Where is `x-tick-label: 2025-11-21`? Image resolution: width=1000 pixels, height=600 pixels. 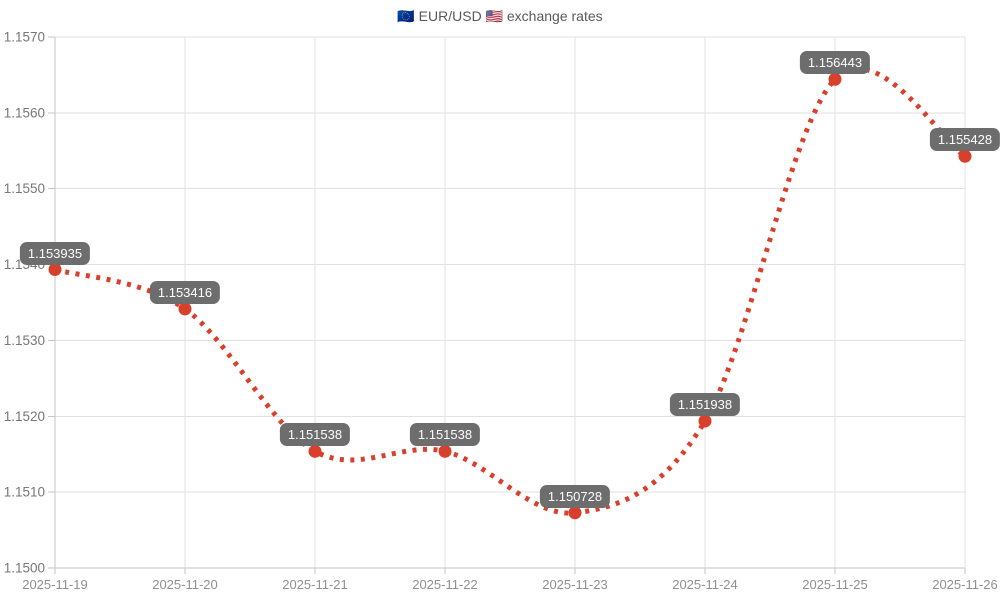 x-tick-label: 2025-11-21 is located at coordinates (315, 584).